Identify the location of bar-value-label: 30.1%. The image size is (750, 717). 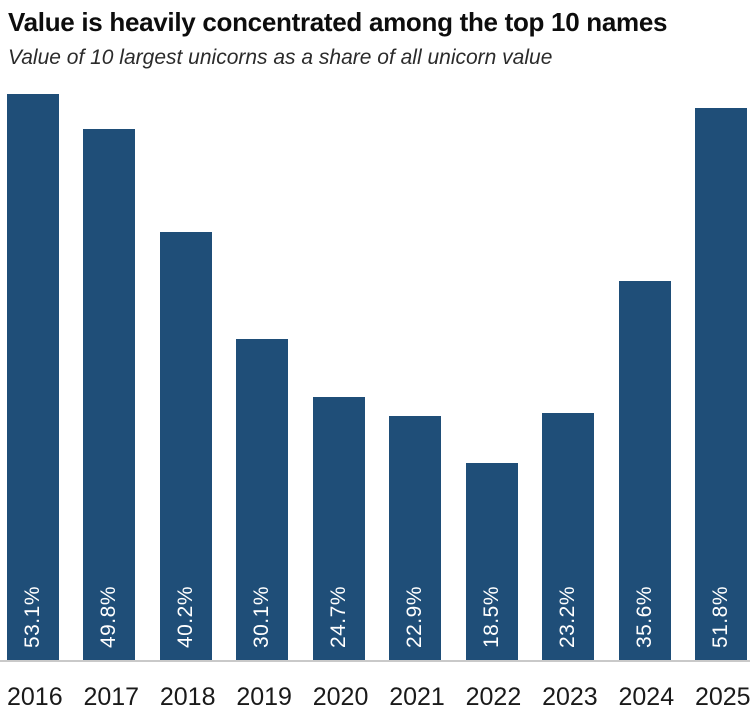
(262, 616).